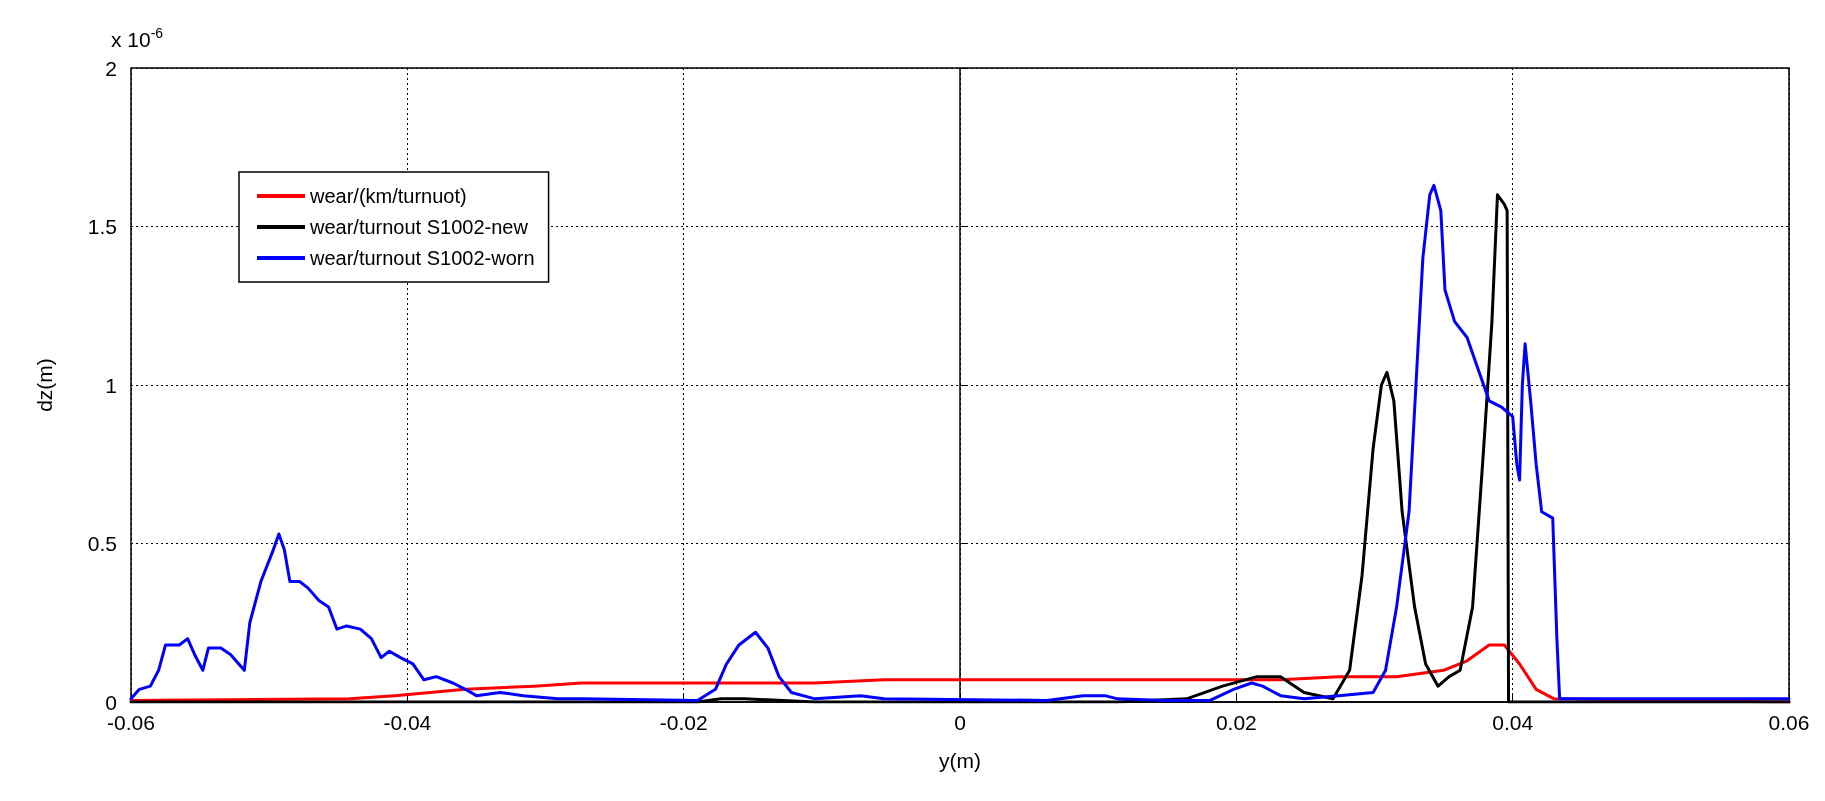  Describe the element at coordinates (419, 227) in the screenshot. I see `legend-label: wear/turnout S1002-new` at that location.